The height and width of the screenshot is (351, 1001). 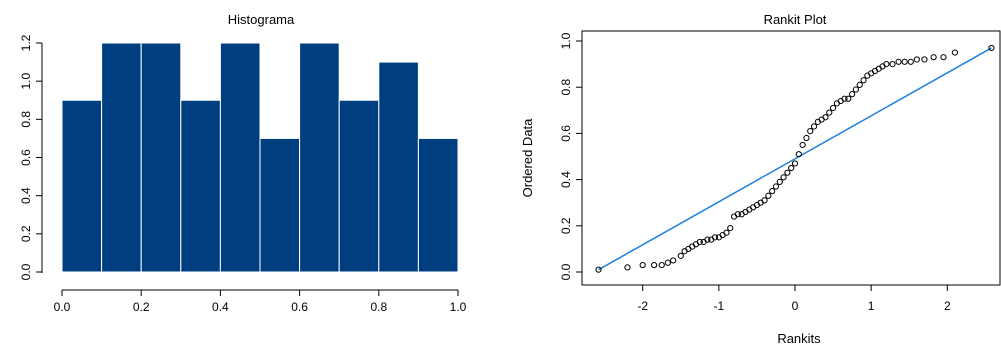 What do you see at coordinates (795, 19) in the screenshot?
I see `rankit-title: Rankit Plot` at bounding box center [795, 19].